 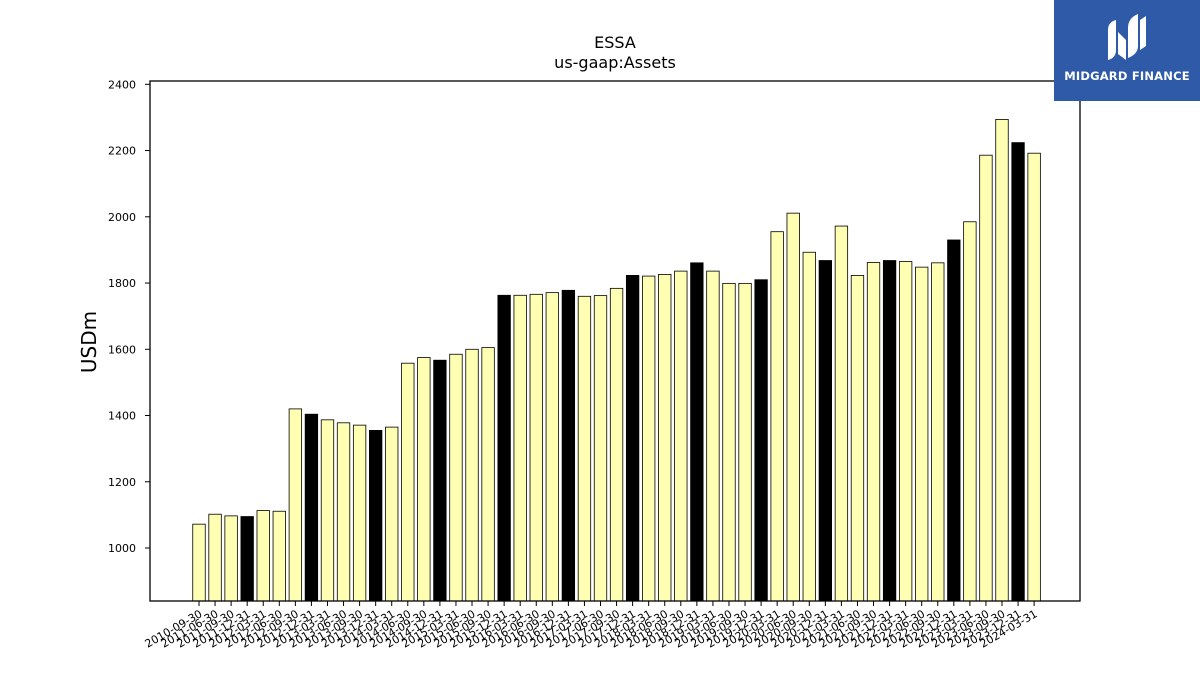 What do you see at coordinates (122, 548) in the screenshot?
I see `y-tick-label: 1000` at bounding box center [122, 548].